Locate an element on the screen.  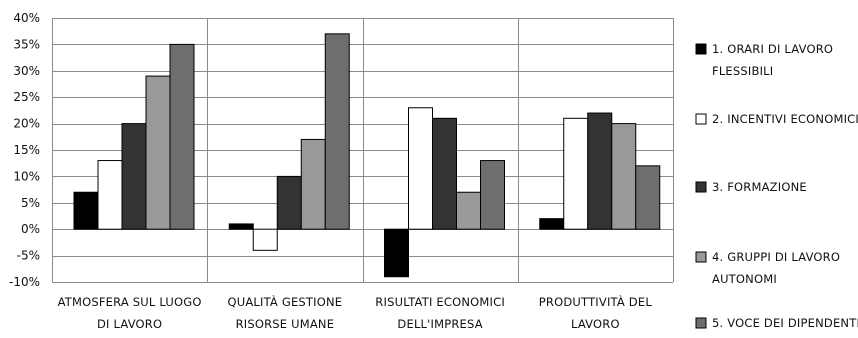
y-tick-label: 25% is located at coordinates (26, 97).